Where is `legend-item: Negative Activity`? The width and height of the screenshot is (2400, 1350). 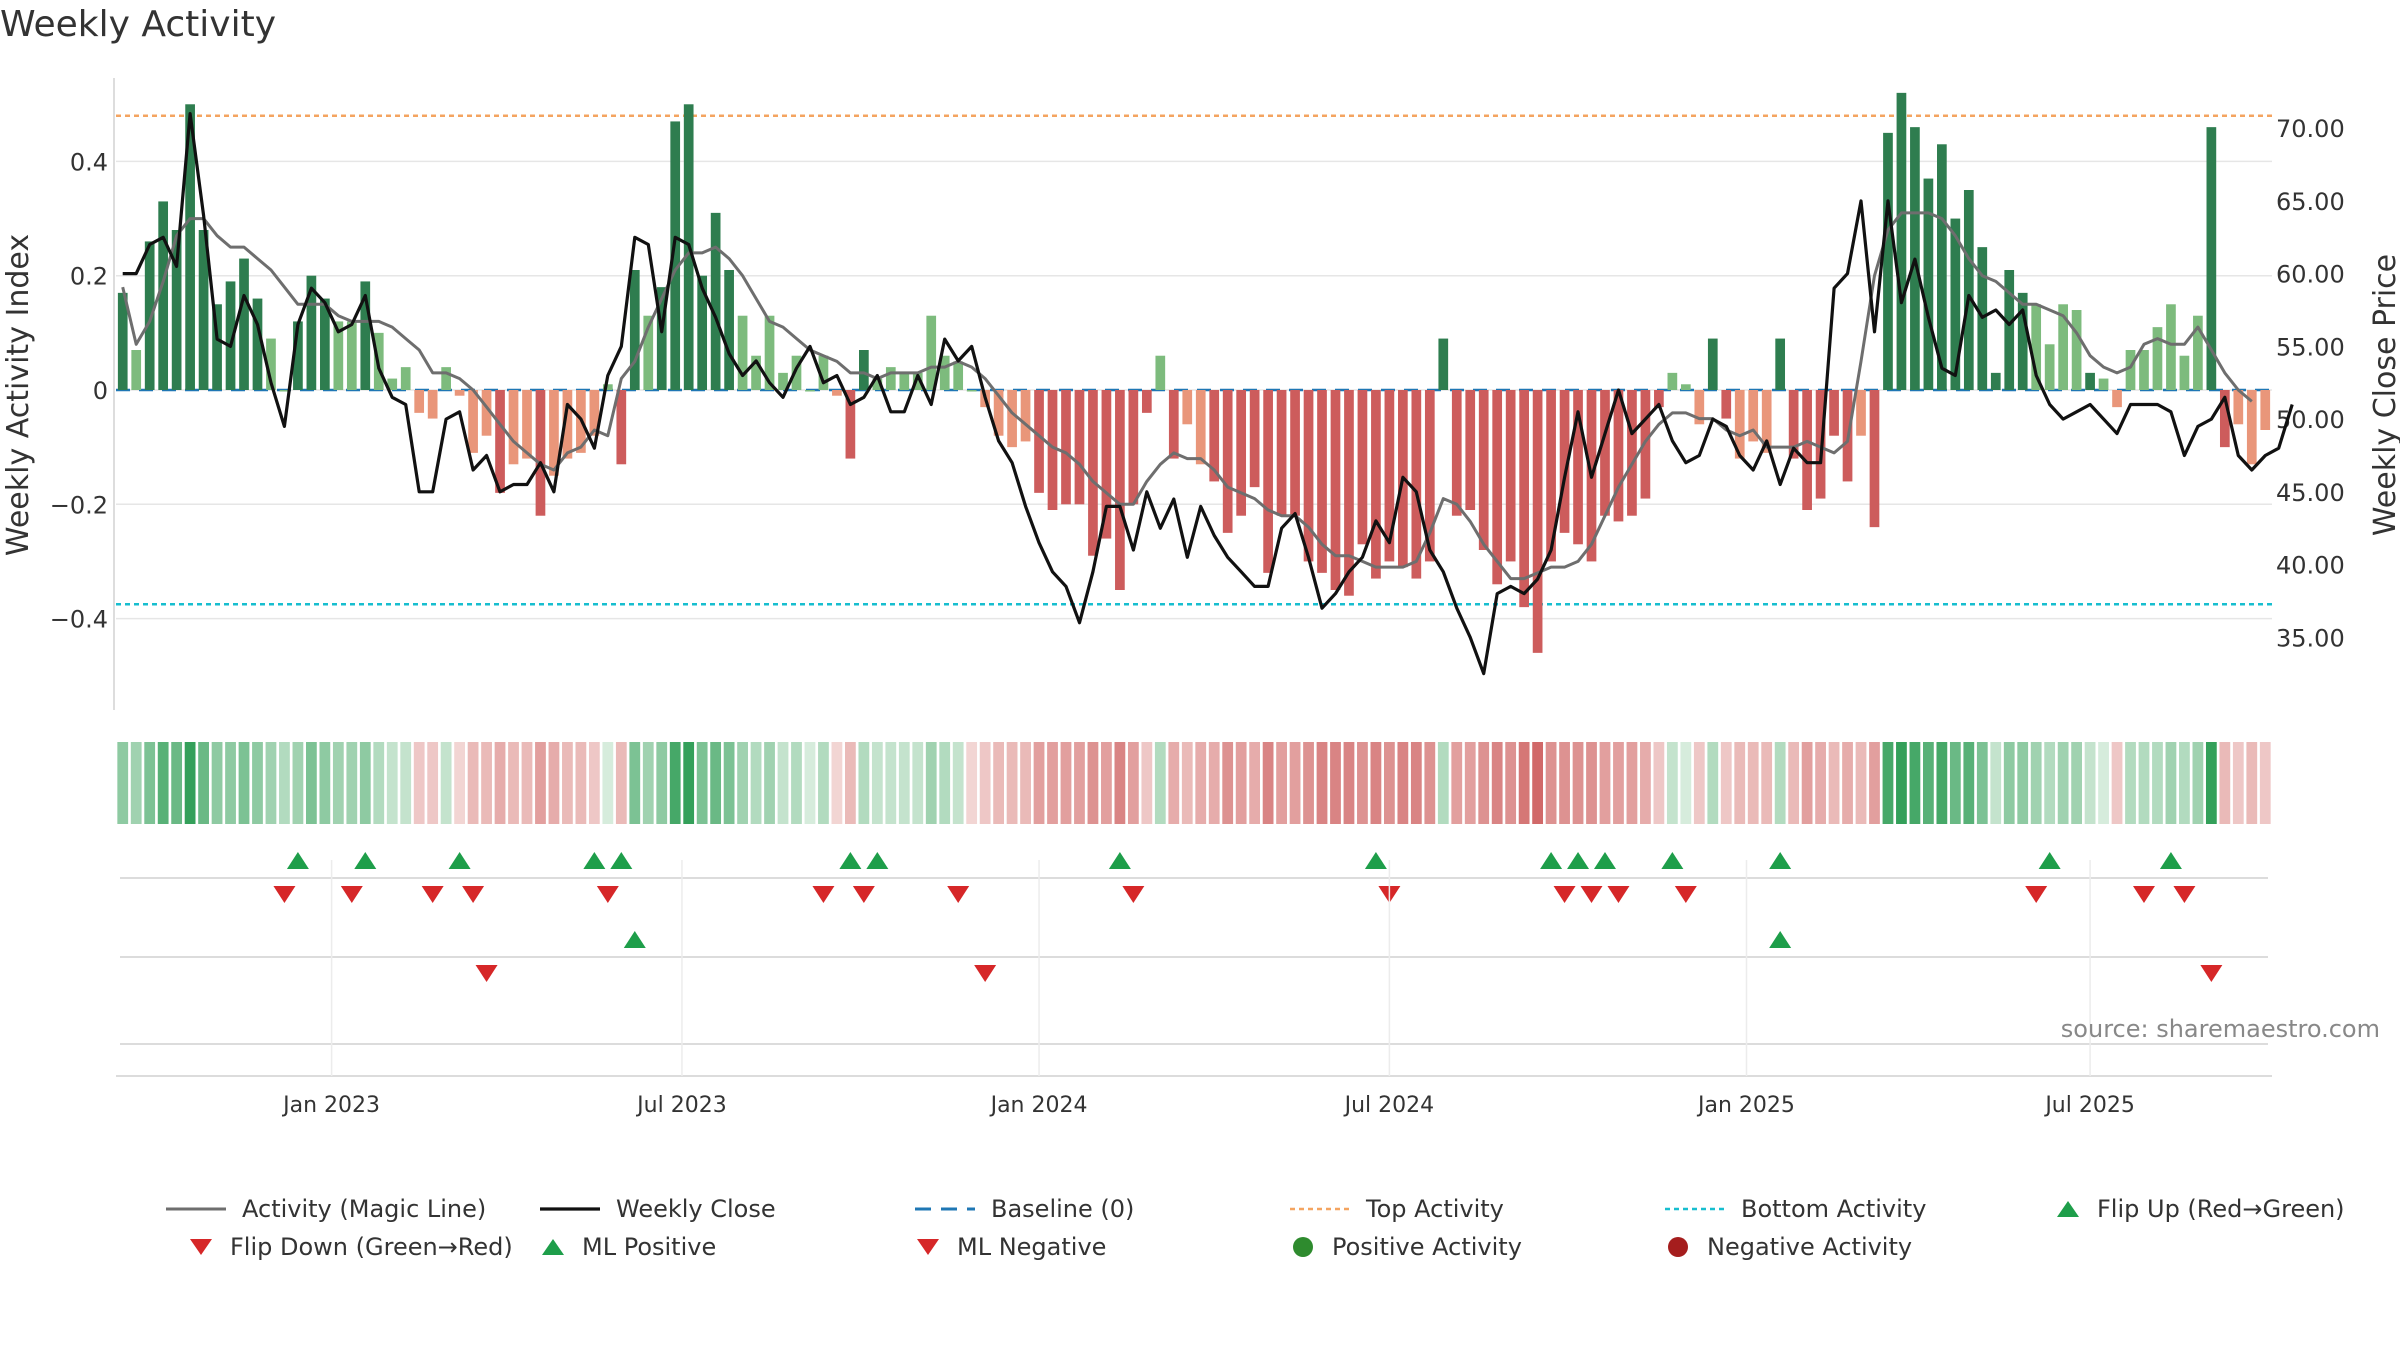
legend-item: Negative Activity is located at coordinates (1788, 1247).